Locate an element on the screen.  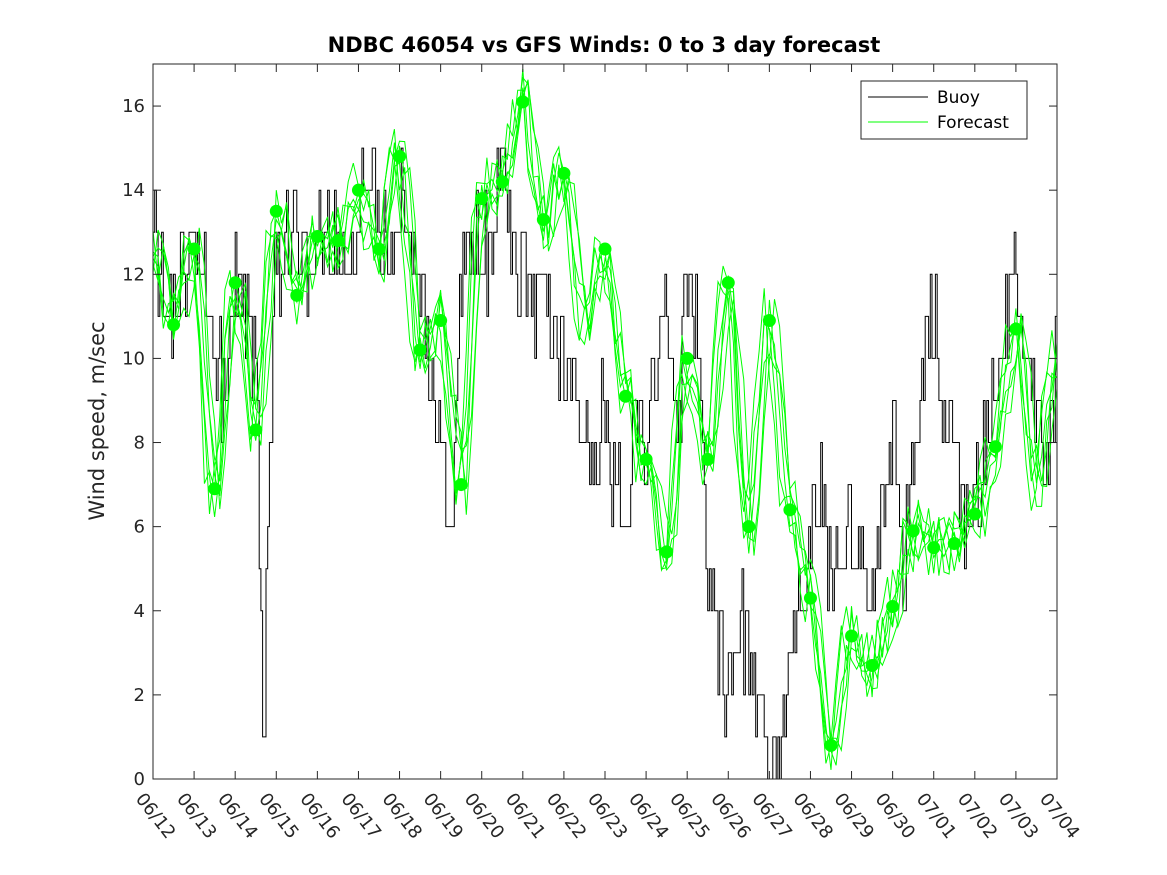
y-tick-label: 8 is located at coordinates (139, 443).